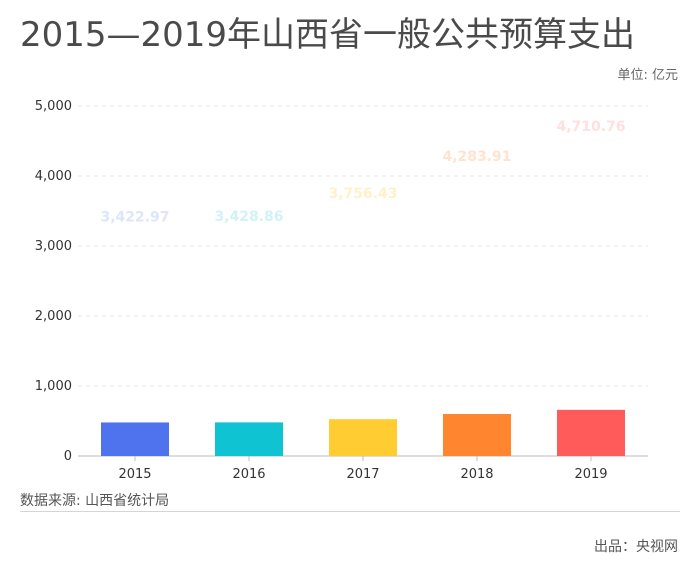 The width and height of the screenshot is (700, 576). Describe the element at coordinates (134, 474) in the screenshot. I see `x-tick-label: 2015` at that location.